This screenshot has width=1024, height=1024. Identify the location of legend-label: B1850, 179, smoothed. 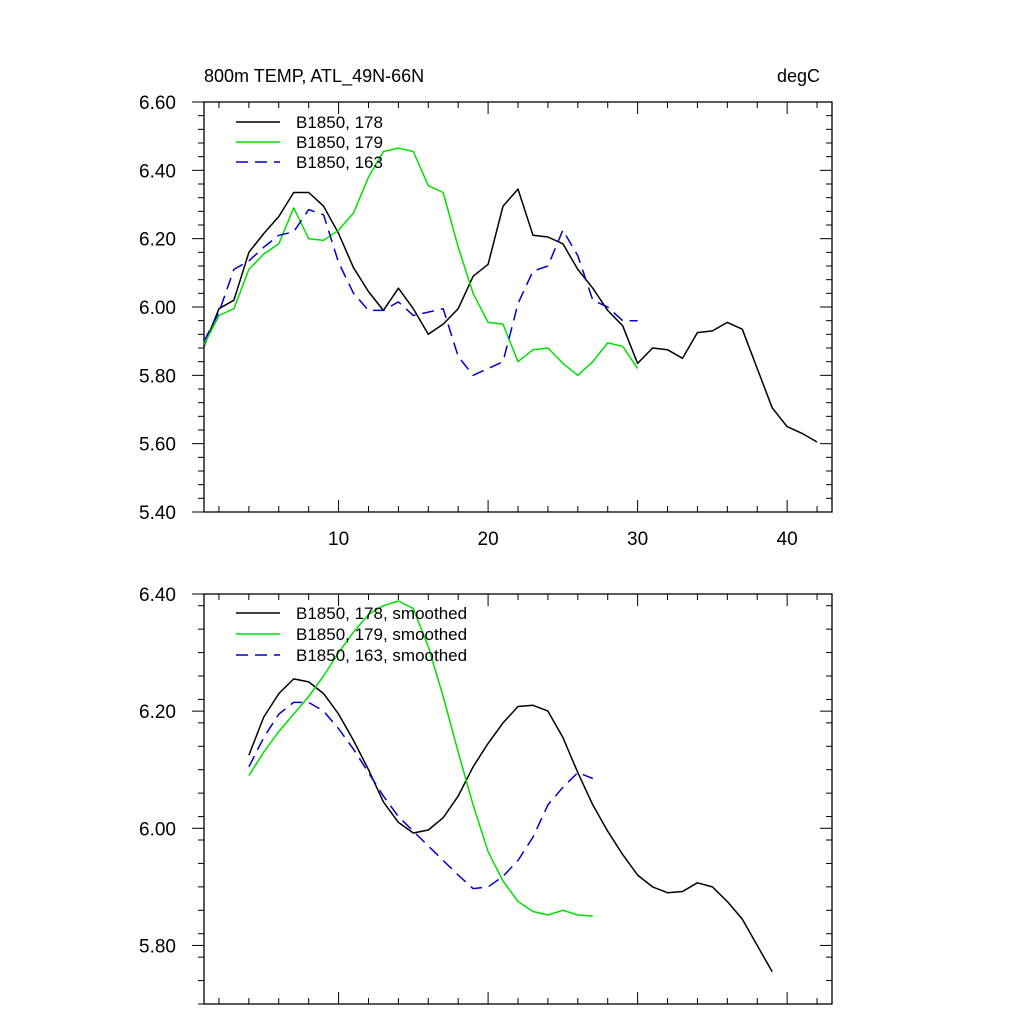
(381, 634).